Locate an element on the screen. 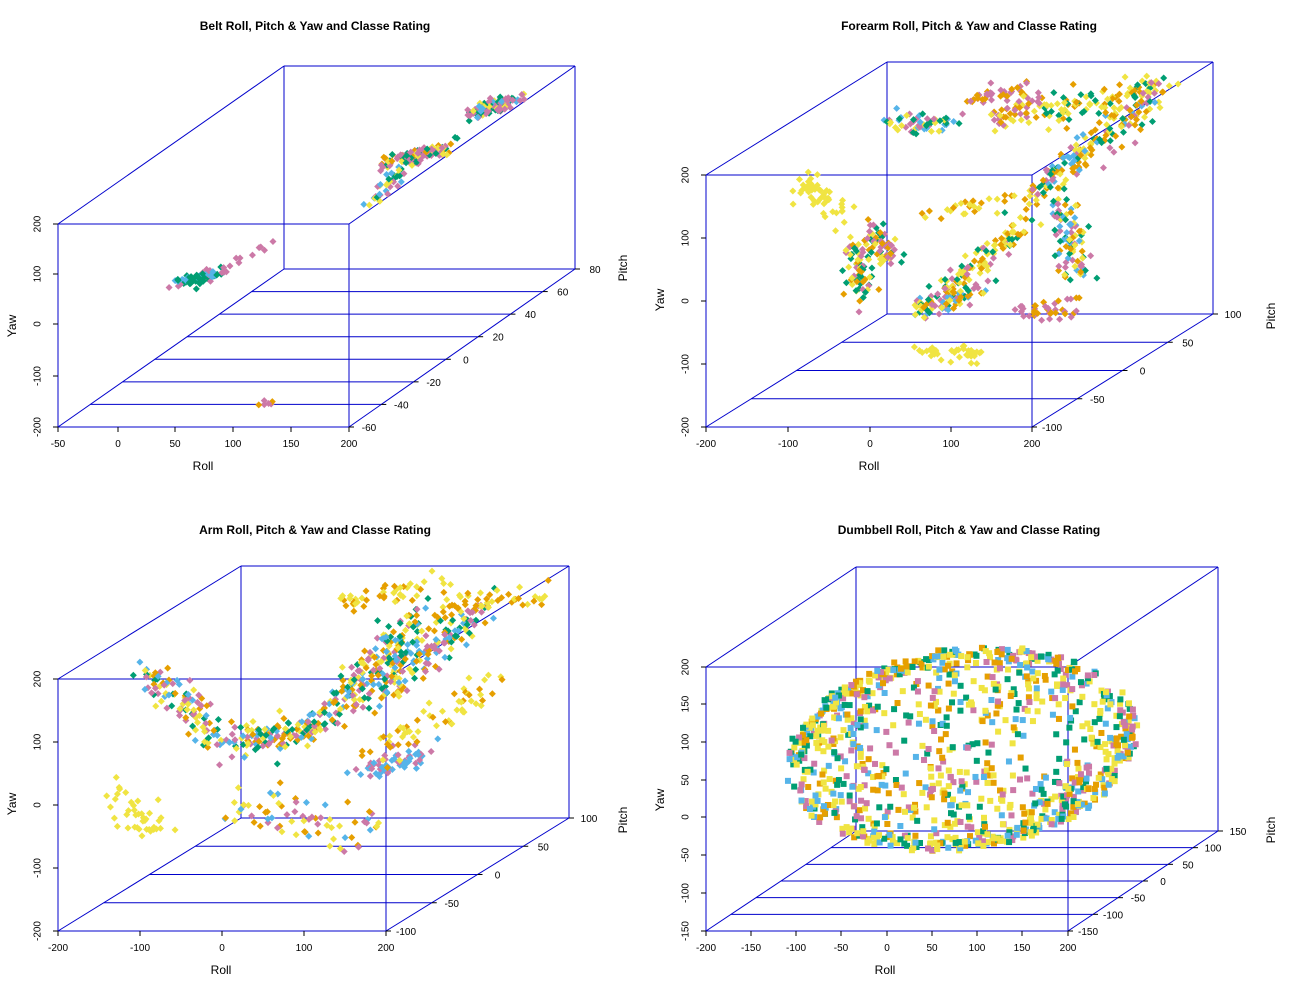 This screenshot has width=1296, height=1008. dumbbell-x-tick-label: 50 is located at coordinates (932, 948).